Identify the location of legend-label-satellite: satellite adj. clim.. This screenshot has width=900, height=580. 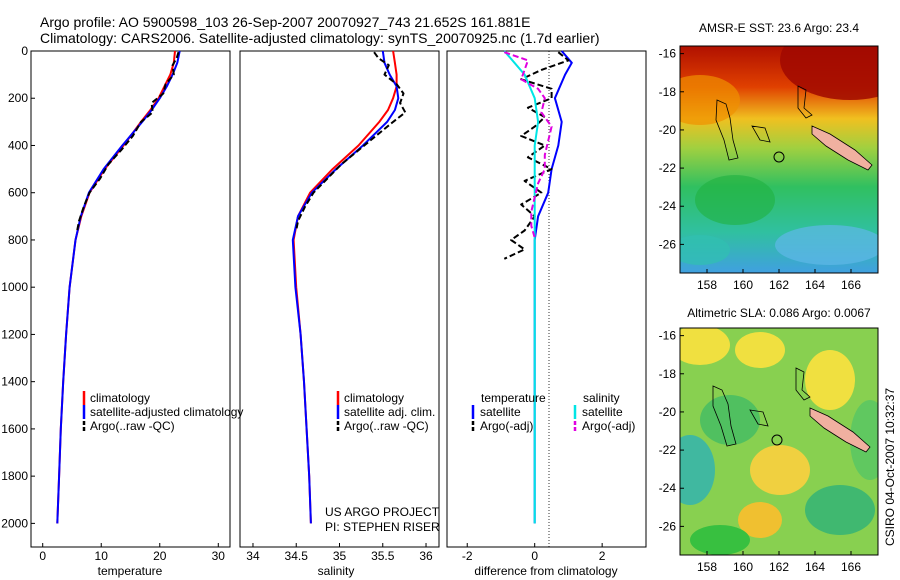
(389, 412).